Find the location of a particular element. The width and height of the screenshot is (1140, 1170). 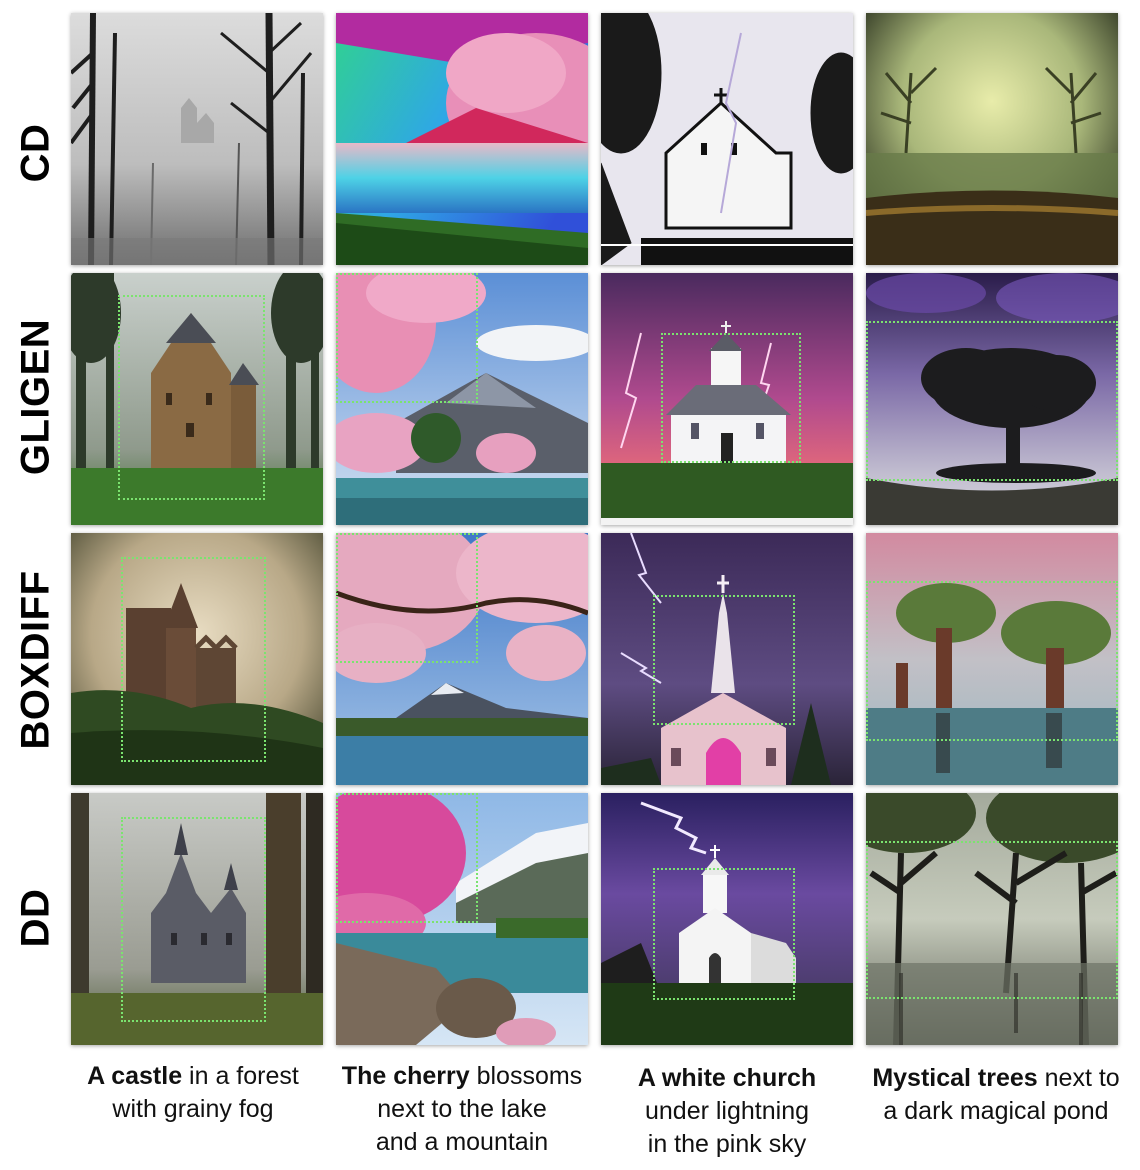

image-dd-cherry is located at coordinates (462, 919).